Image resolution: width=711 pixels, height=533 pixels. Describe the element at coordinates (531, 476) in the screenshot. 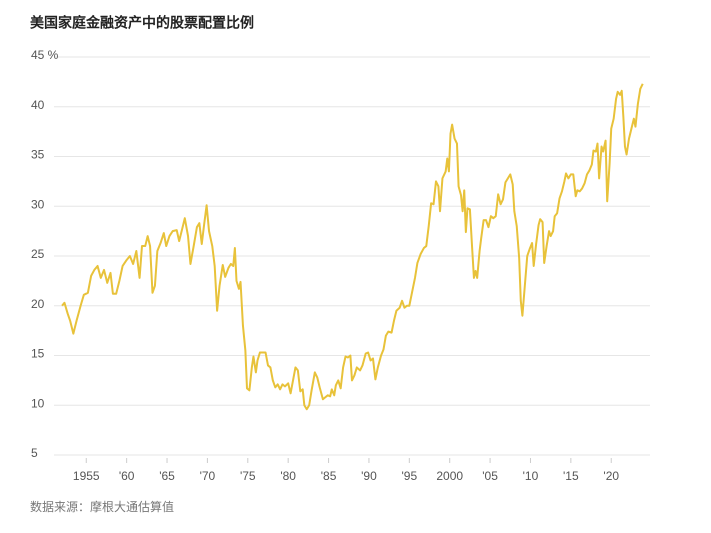

I see `x-tick-label: '10` at that location.